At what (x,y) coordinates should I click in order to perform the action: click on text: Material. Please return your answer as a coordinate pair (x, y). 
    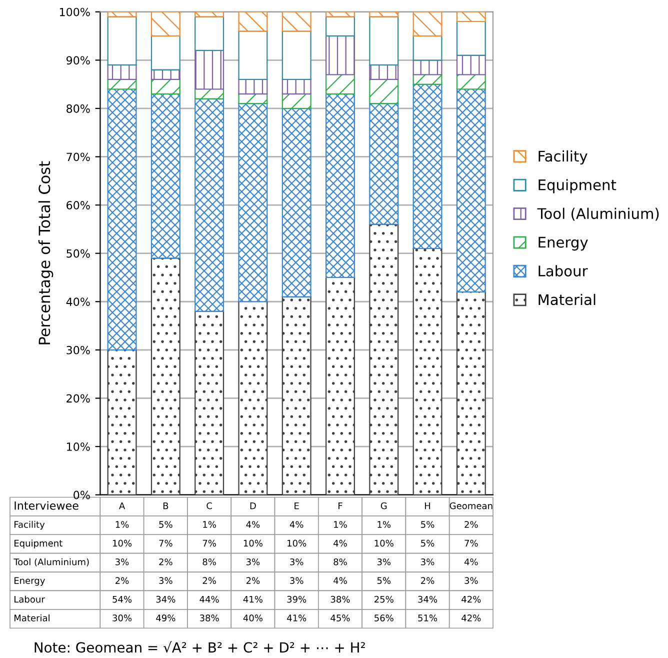
    Looking at the image, I should click on (32, 618).